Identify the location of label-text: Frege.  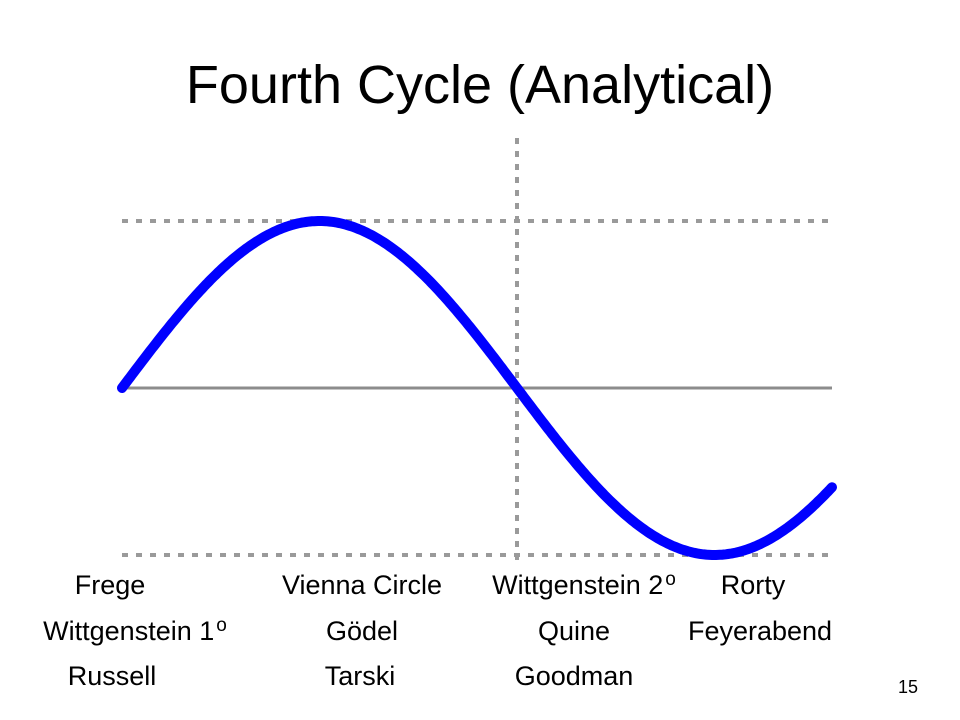
(110, 585).